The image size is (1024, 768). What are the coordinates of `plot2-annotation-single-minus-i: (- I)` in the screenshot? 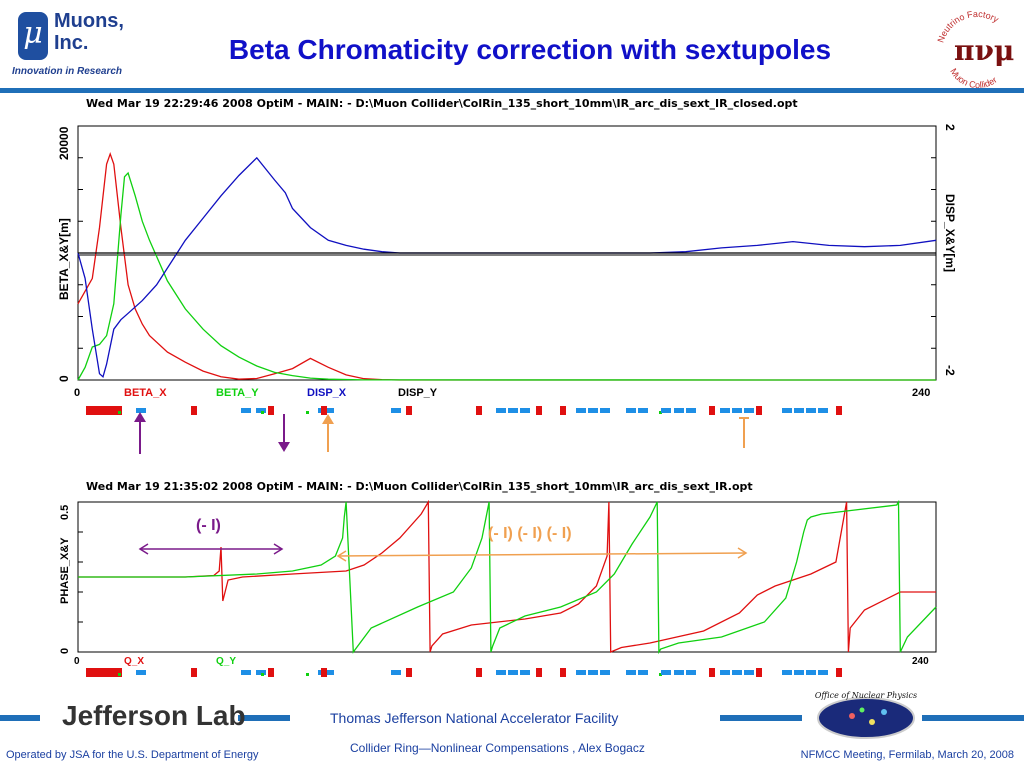 It's located at (208, 525).